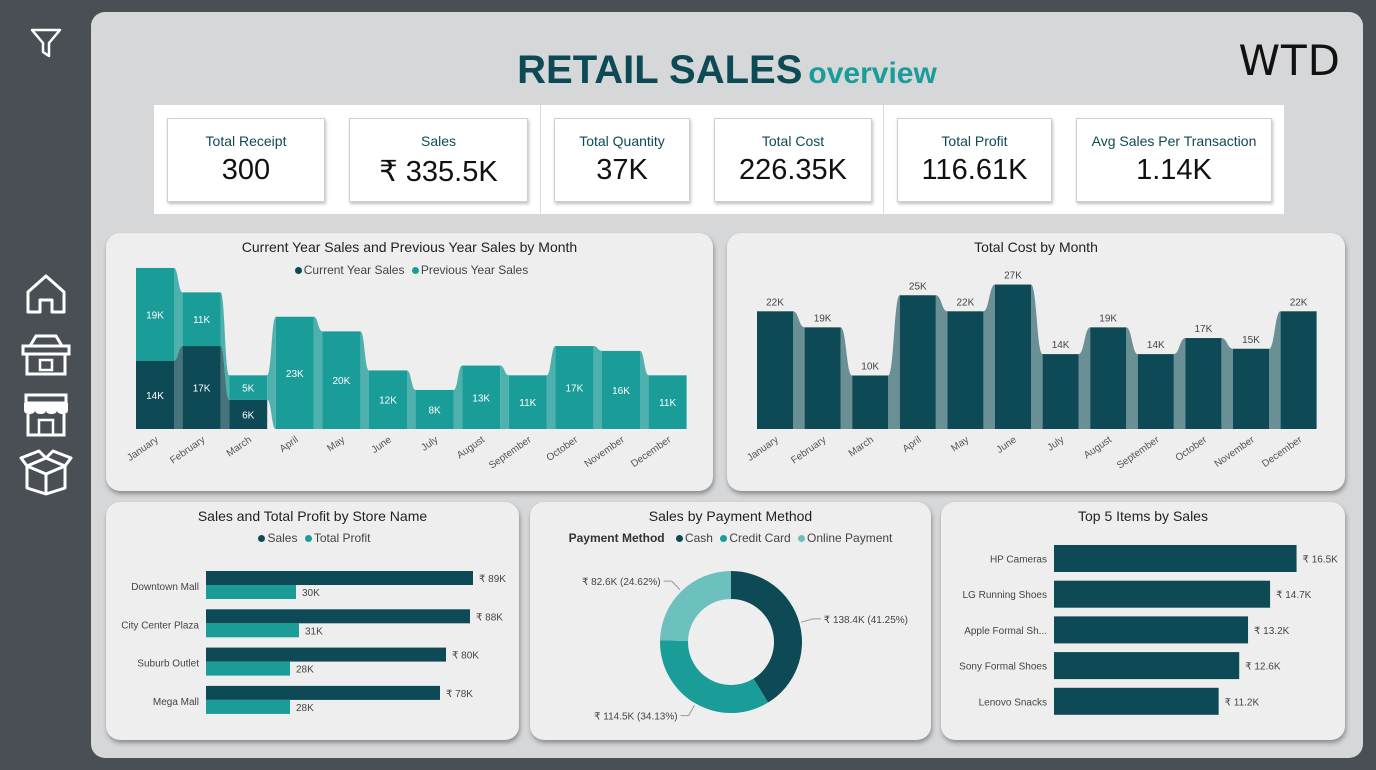 The image size is (1376, 770). What do you see at coordinates (866, 620) in the screenshot?
I see `data-label: ₹ 138.4K (41.25%)` at bounding box center [866, 620].